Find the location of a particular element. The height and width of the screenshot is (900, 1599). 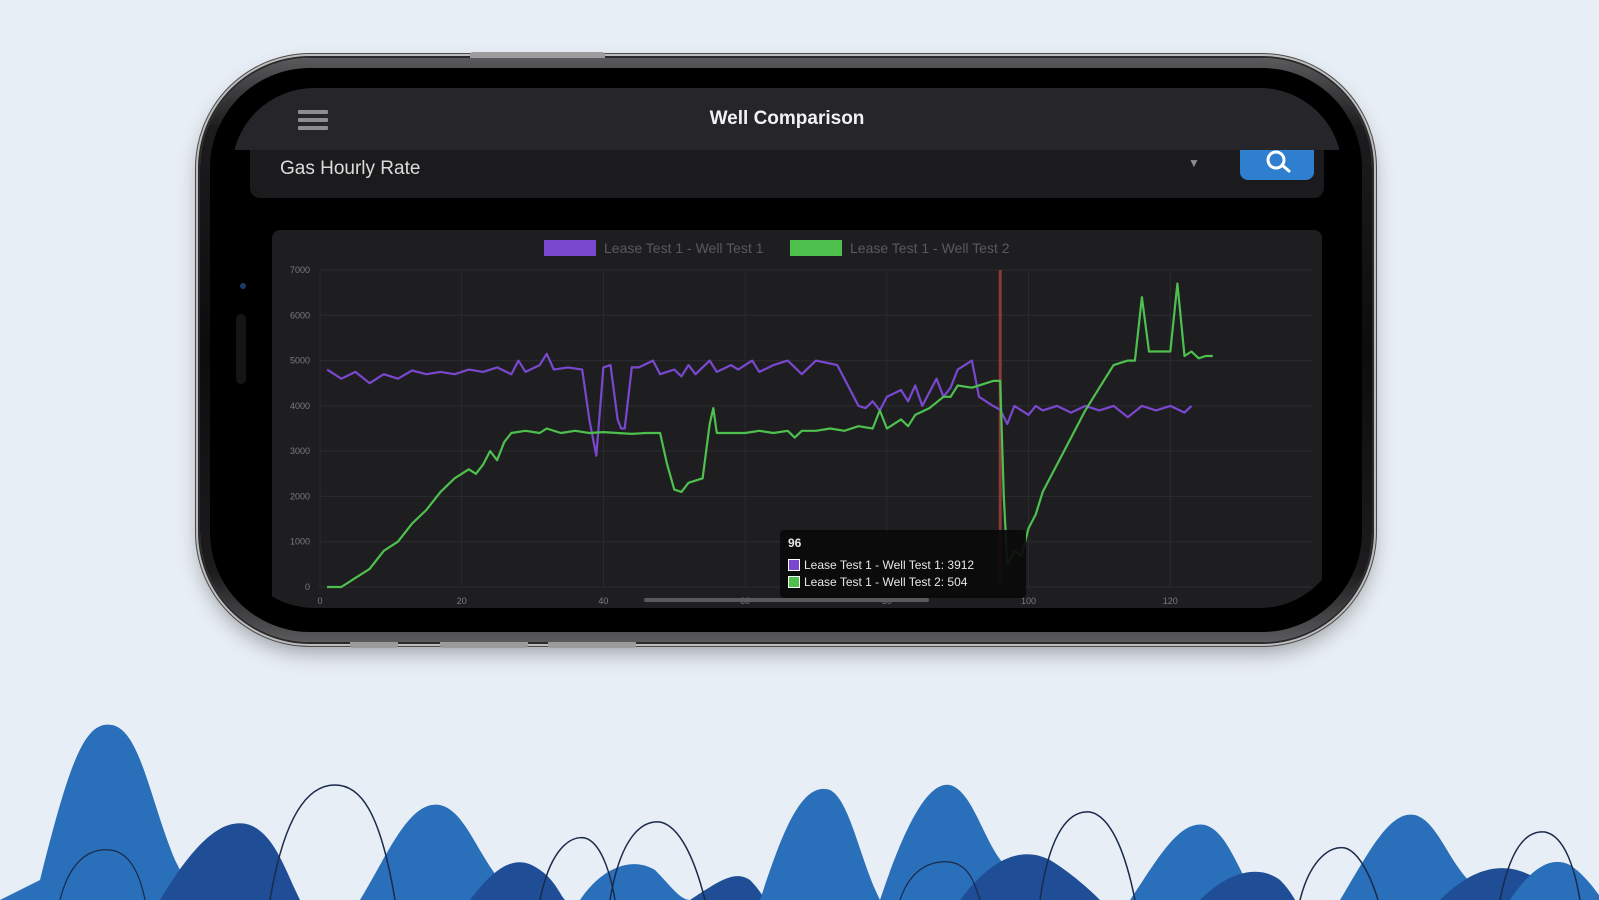

series-line is located at coordinates (759, 404).